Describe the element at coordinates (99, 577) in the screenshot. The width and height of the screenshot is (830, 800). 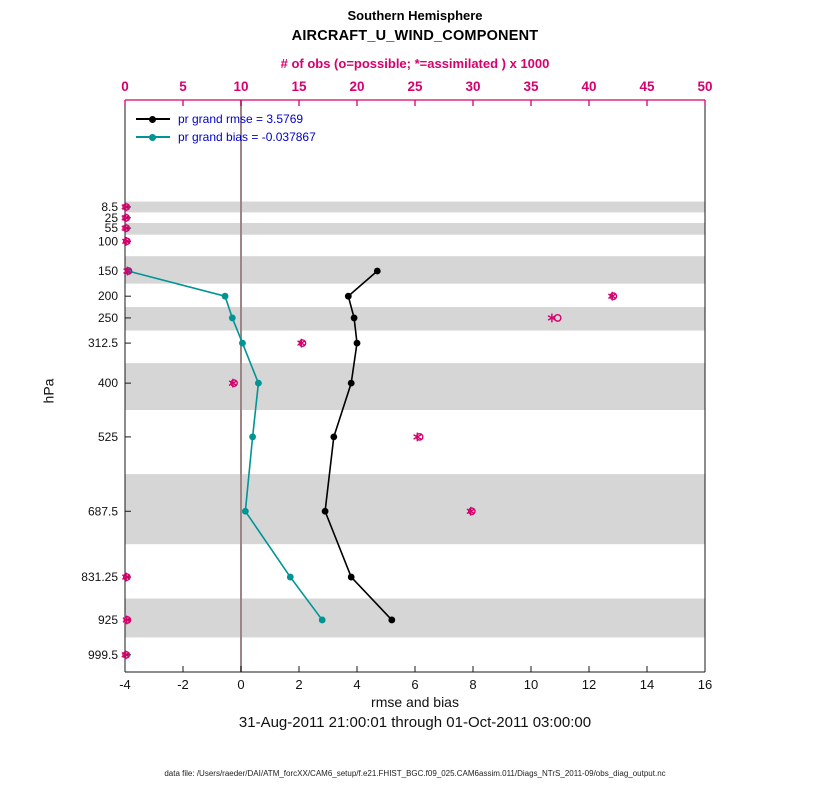
I see `svg-text: 831.25` at that location.